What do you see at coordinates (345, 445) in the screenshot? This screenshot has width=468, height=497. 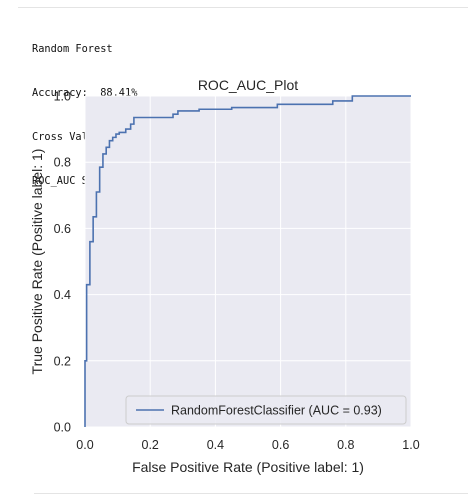 I see `x-tick-label: 0.8` at bounding box center [345, 445].